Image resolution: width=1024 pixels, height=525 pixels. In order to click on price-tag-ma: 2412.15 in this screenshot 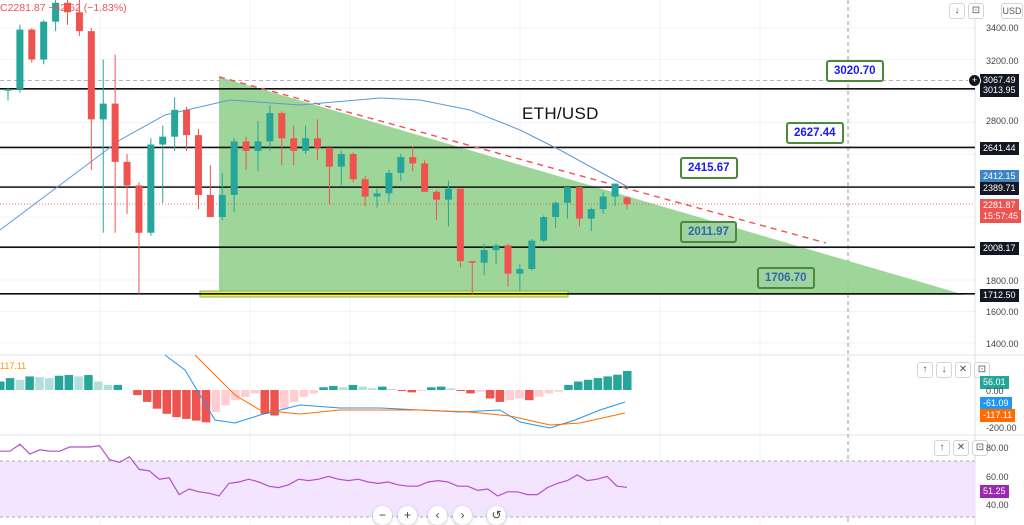, I will do `click(999, 176)`.